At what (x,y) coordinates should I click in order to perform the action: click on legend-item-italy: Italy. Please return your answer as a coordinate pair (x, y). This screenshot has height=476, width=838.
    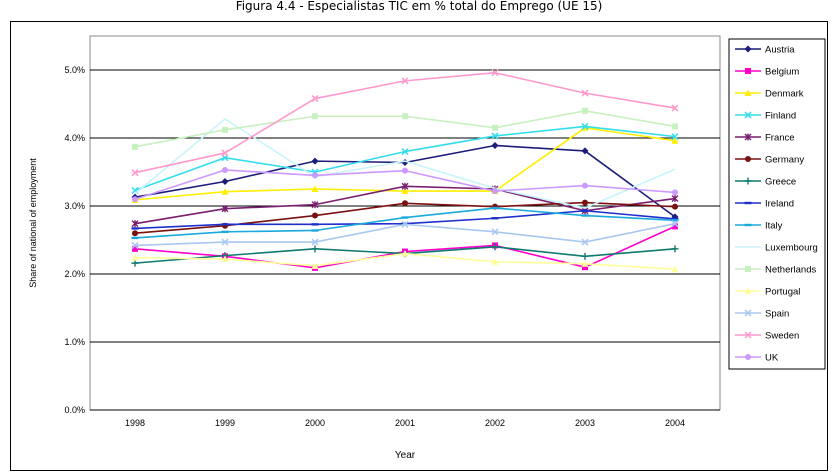
    Looking at the image, I should click on (759, 226).